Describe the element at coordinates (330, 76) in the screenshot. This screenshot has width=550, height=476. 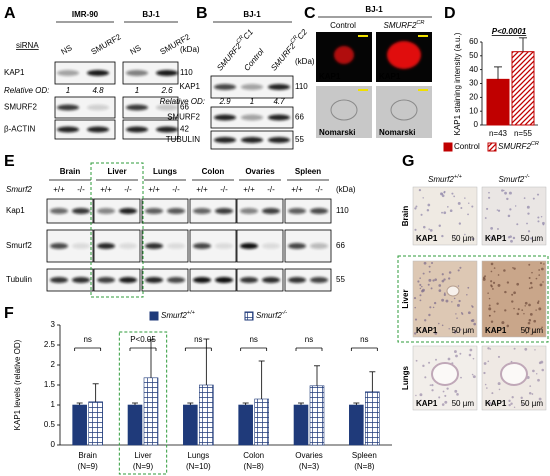
I see `image-label: KAP1` at that location.